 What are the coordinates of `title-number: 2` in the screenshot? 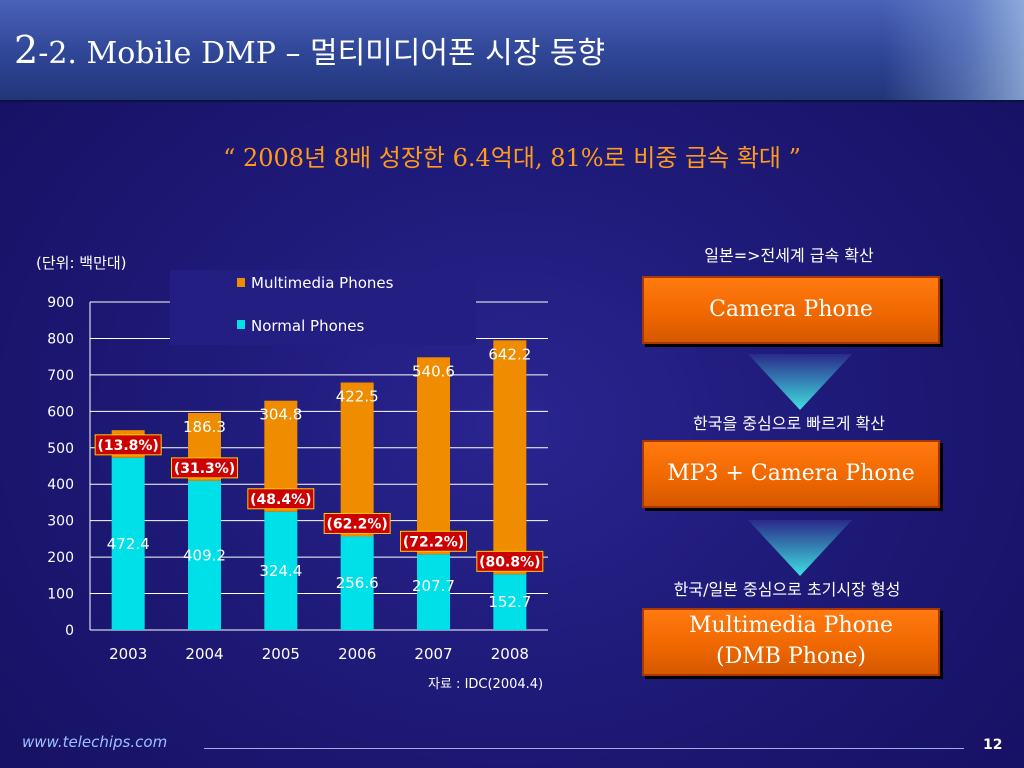 It's located at (26, 50).